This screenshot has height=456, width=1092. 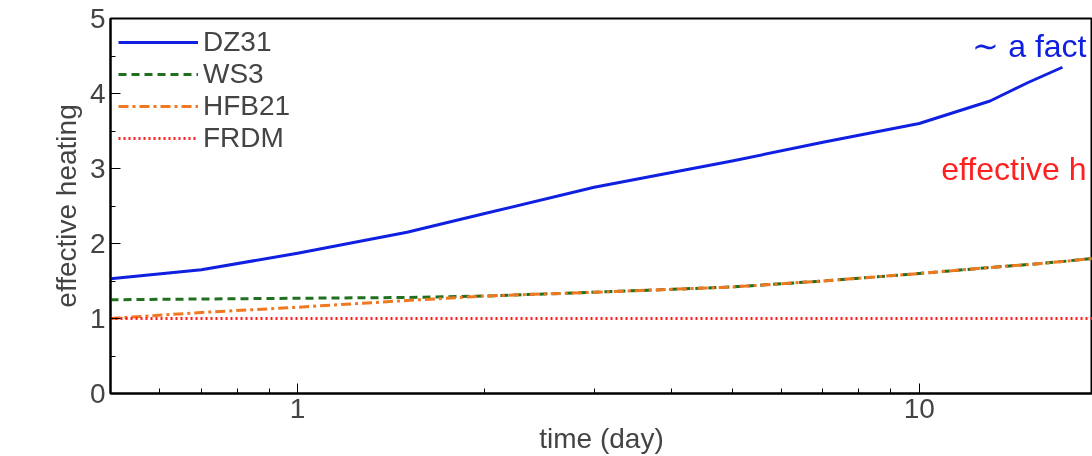 What do you see at coordinates (247, 106) in the screenshot?
I see `legend-label: HFB21` at bounding box center [247, 106].